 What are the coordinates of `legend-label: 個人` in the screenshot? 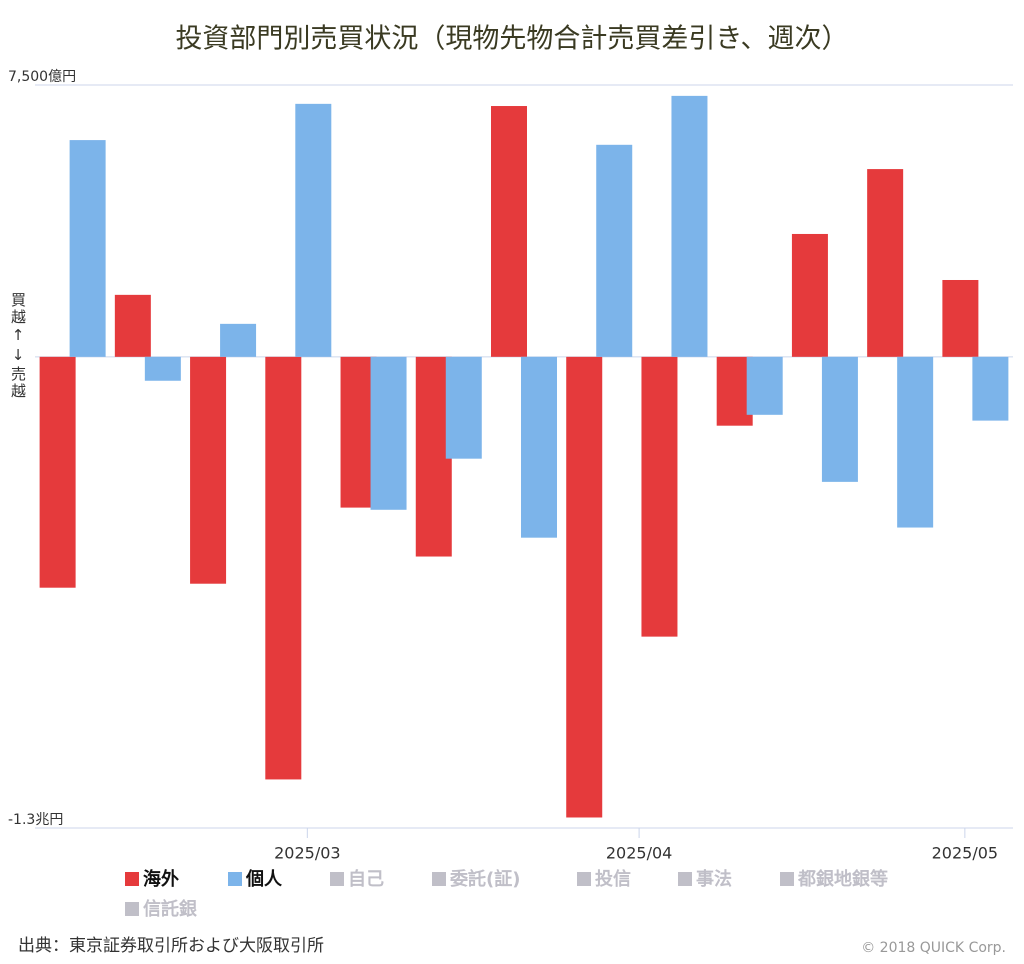 It's located at (264, 879).